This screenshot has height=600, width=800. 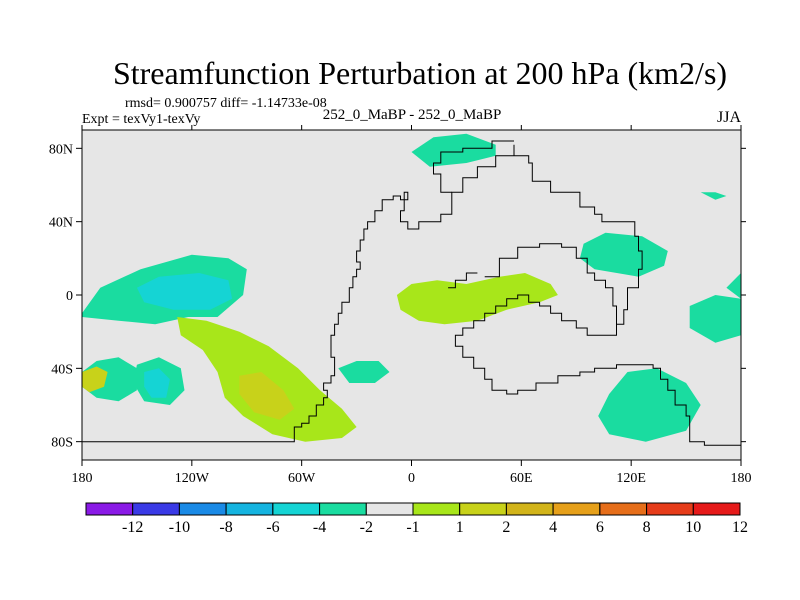 I want to click on colorbar-label: -1, so click(x=412, y=527).